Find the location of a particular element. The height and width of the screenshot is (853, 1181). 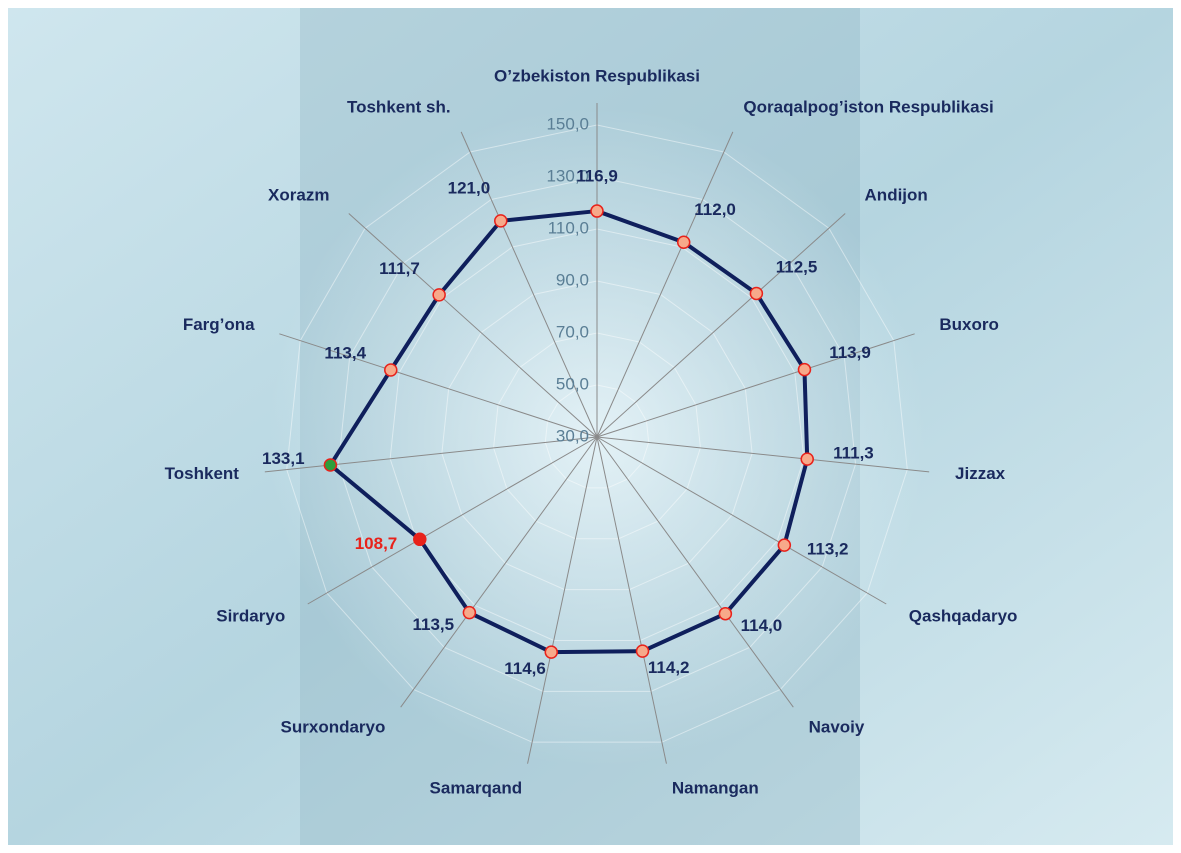

r-tick-label: 90,0 is located at coordinates (572, 279).